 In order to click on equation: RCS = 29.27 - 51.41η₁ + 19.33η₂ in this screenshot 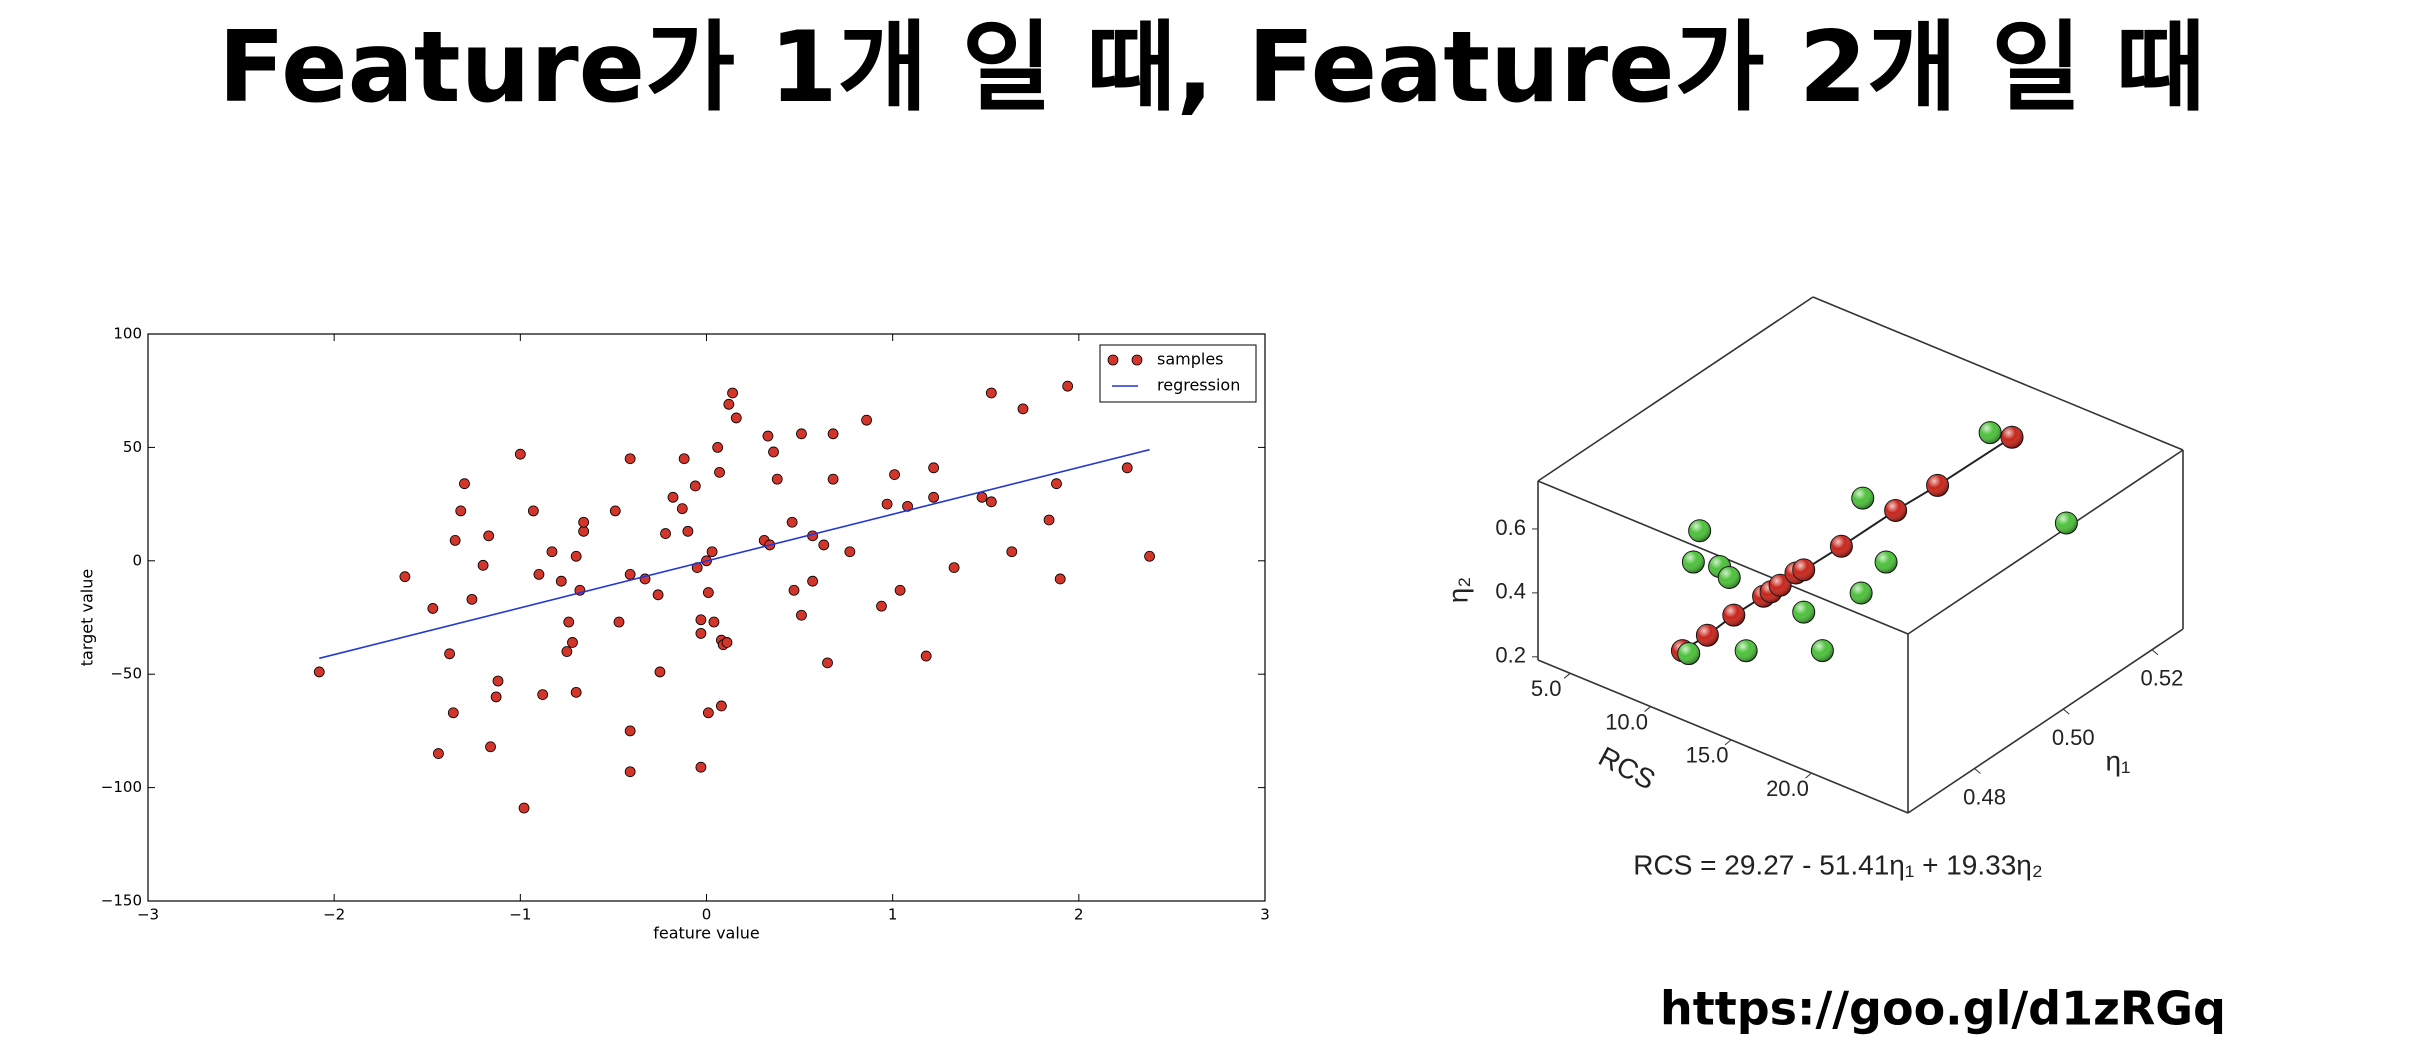, I will do `click(1838, 864)`.